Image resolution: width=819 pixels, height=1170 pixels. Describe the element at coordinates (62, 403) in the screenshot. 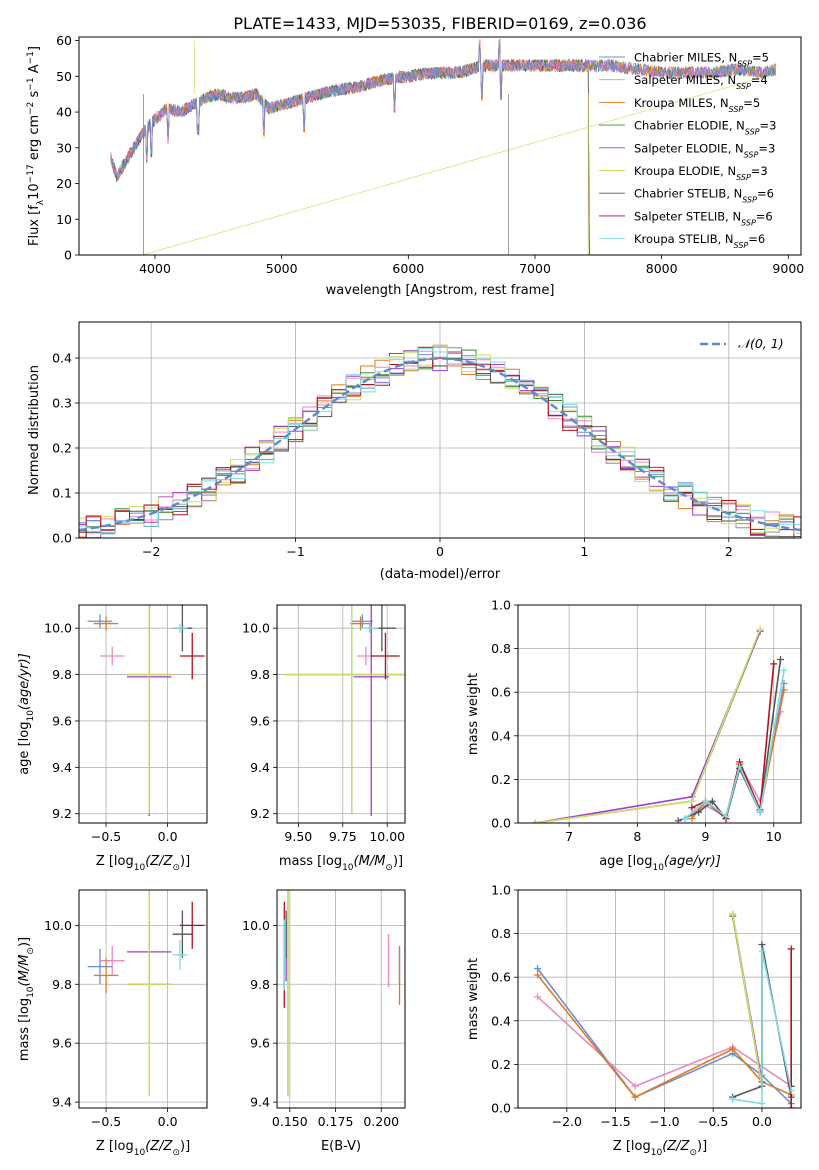

I see `y-tick-label: 0.3` at that location.